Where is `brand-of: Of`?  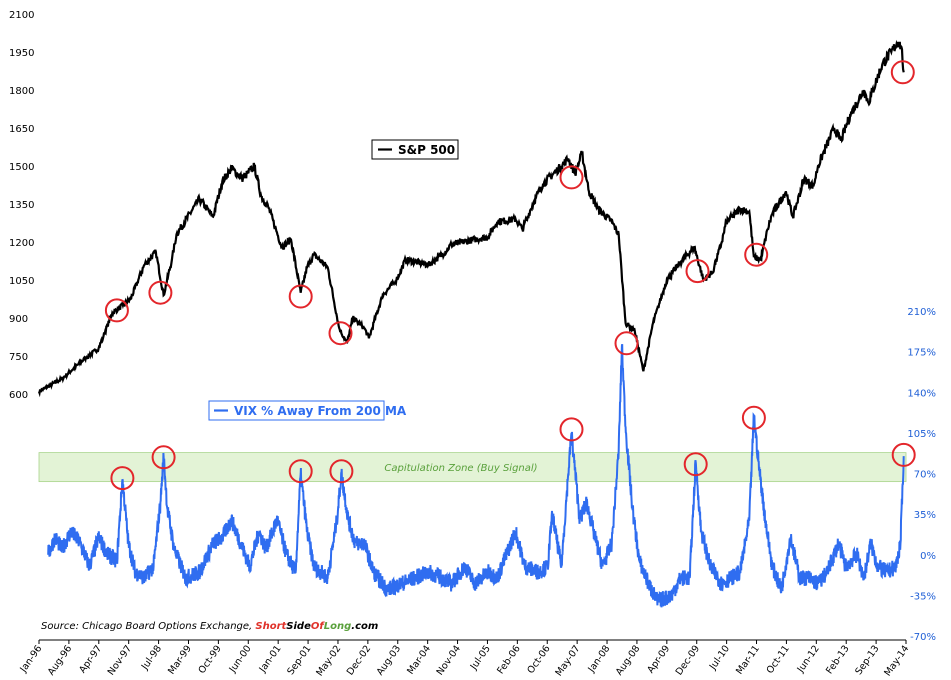
brand-of: Of is located at coordinates (318, 626).